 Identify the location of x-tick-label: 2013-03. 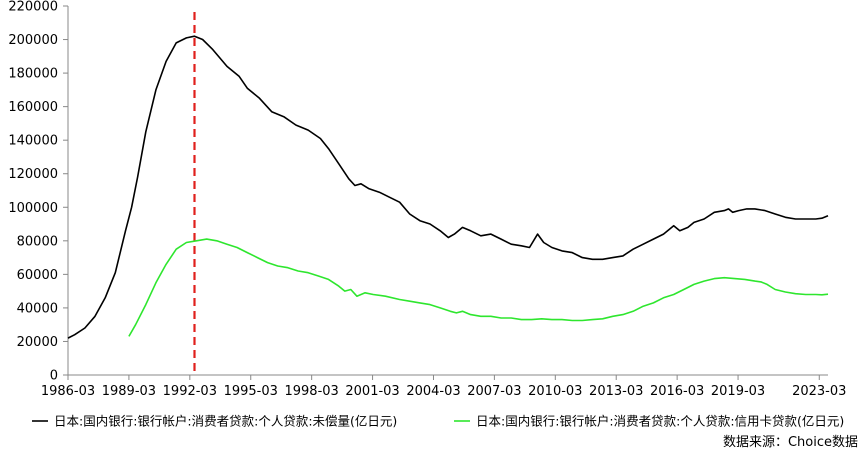
(616, 391).